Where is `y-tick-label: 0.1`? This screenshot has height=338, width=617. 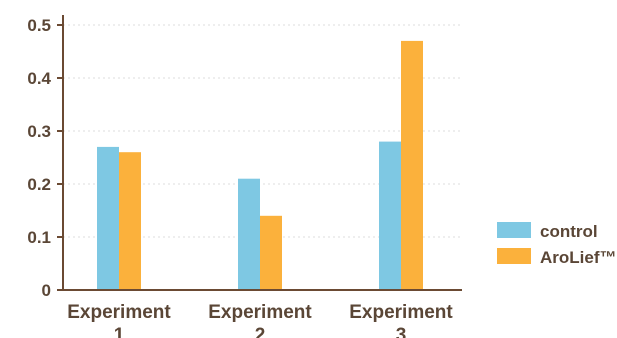
y-tick-label: 0.1 is located at coordinates (39, 237).